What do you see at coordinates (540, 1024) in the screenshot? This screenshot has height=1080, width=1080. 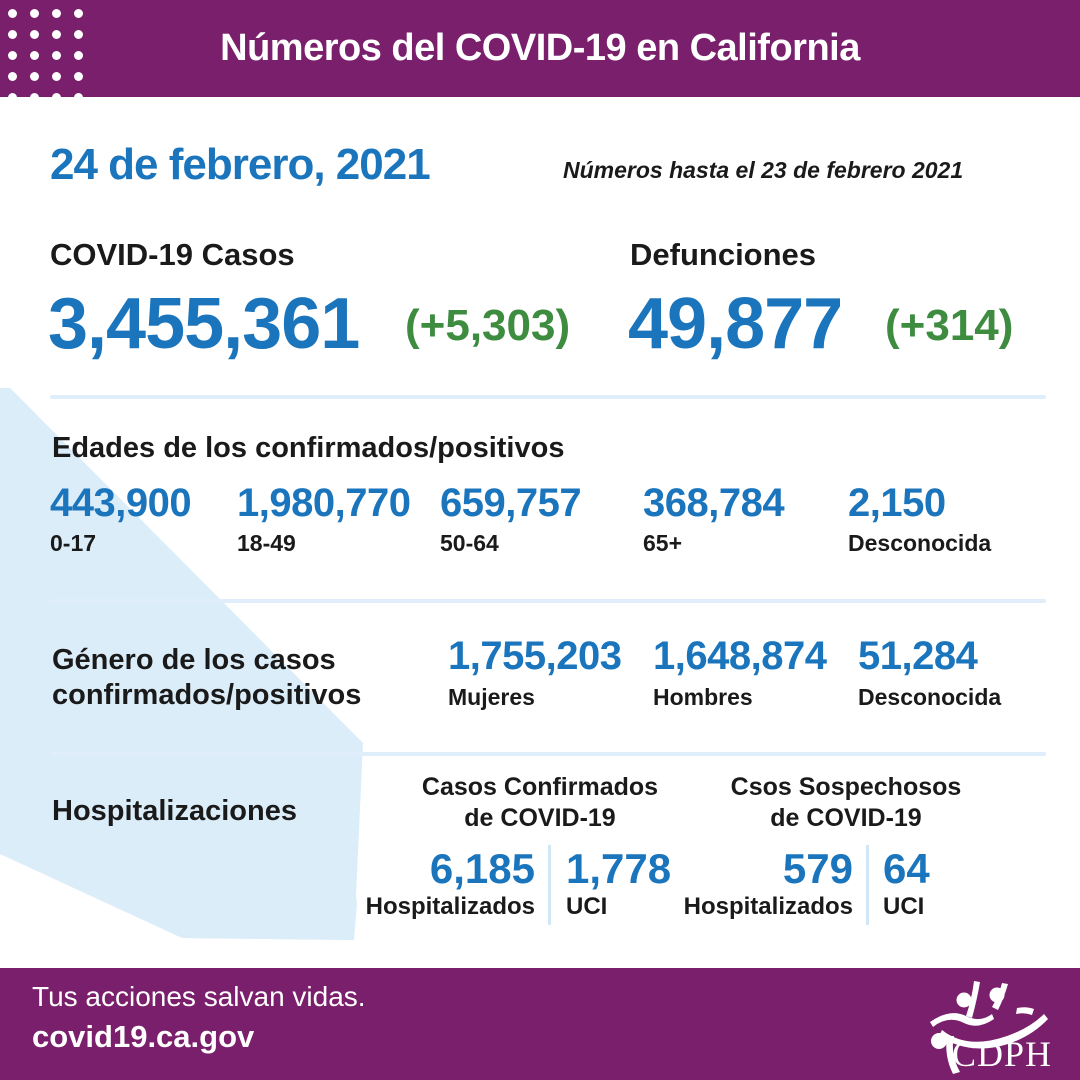 I see `footer-bar` at bounding box center [540, 1024].